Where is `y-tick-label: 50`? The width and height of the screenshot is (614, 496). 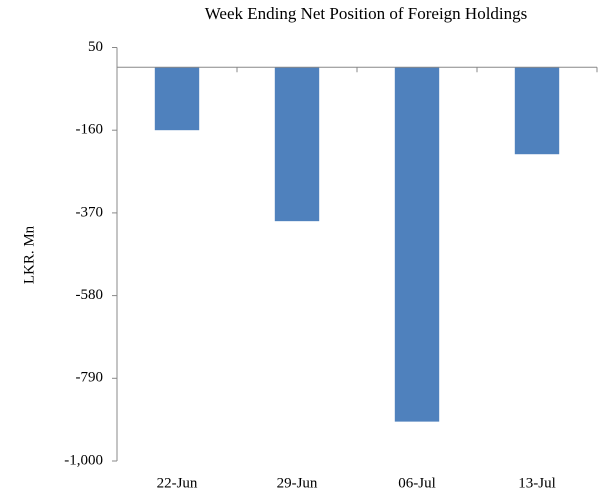 y-tick-label: 50 is located at coordinates (95, 47).